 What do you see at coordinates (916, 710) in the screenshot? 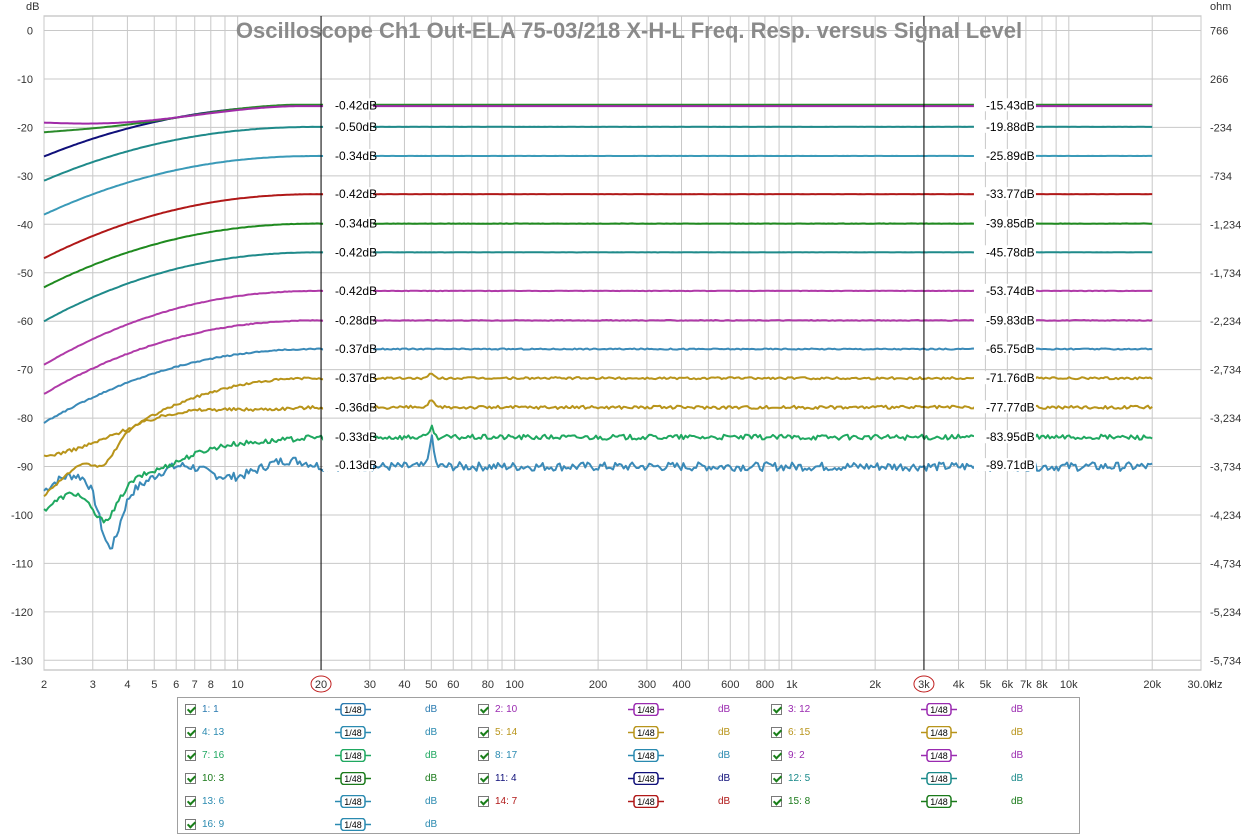
I see `legend-entry: 3: 12 1/48 dB` at bounding box center [916, 710].